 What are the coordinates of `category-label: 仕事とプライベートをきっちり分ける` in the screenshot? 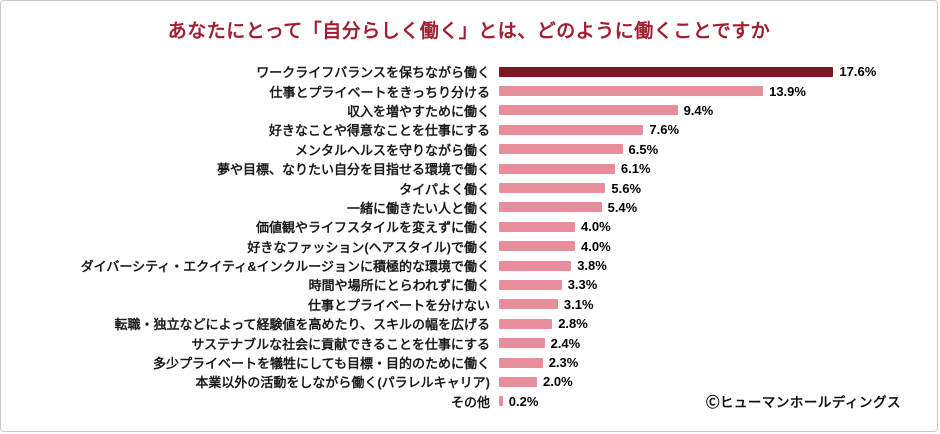 It's located at (379, 92).